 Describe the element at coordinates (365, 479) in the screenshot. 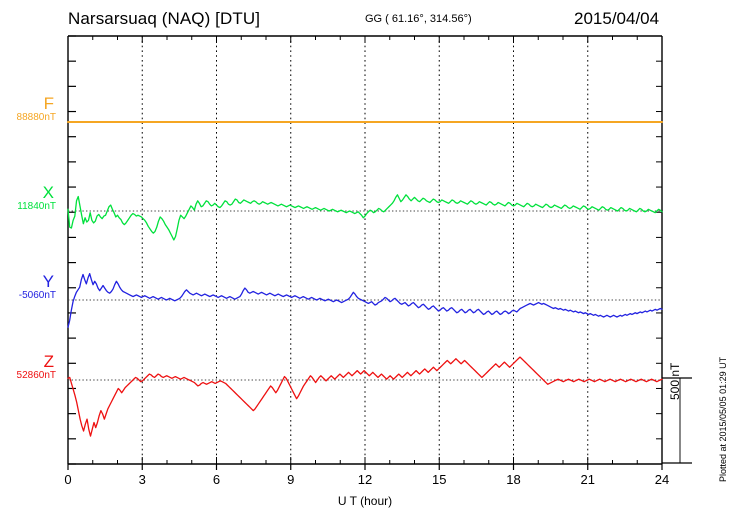

I see `x-tick-label: 12` at that location.